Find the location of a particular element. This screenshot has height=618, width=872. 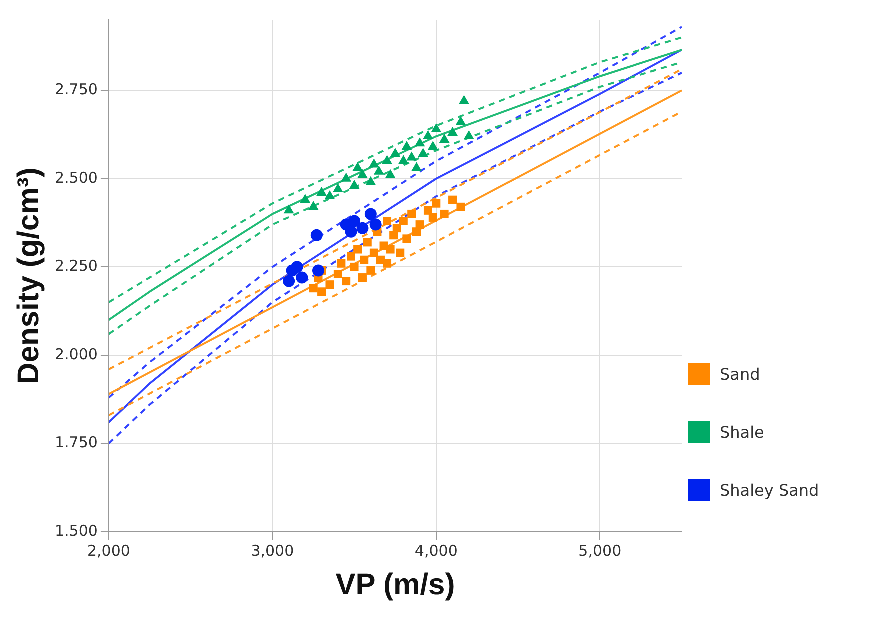

x-tick-label: 3,000 is located at coordinates (272, 551).